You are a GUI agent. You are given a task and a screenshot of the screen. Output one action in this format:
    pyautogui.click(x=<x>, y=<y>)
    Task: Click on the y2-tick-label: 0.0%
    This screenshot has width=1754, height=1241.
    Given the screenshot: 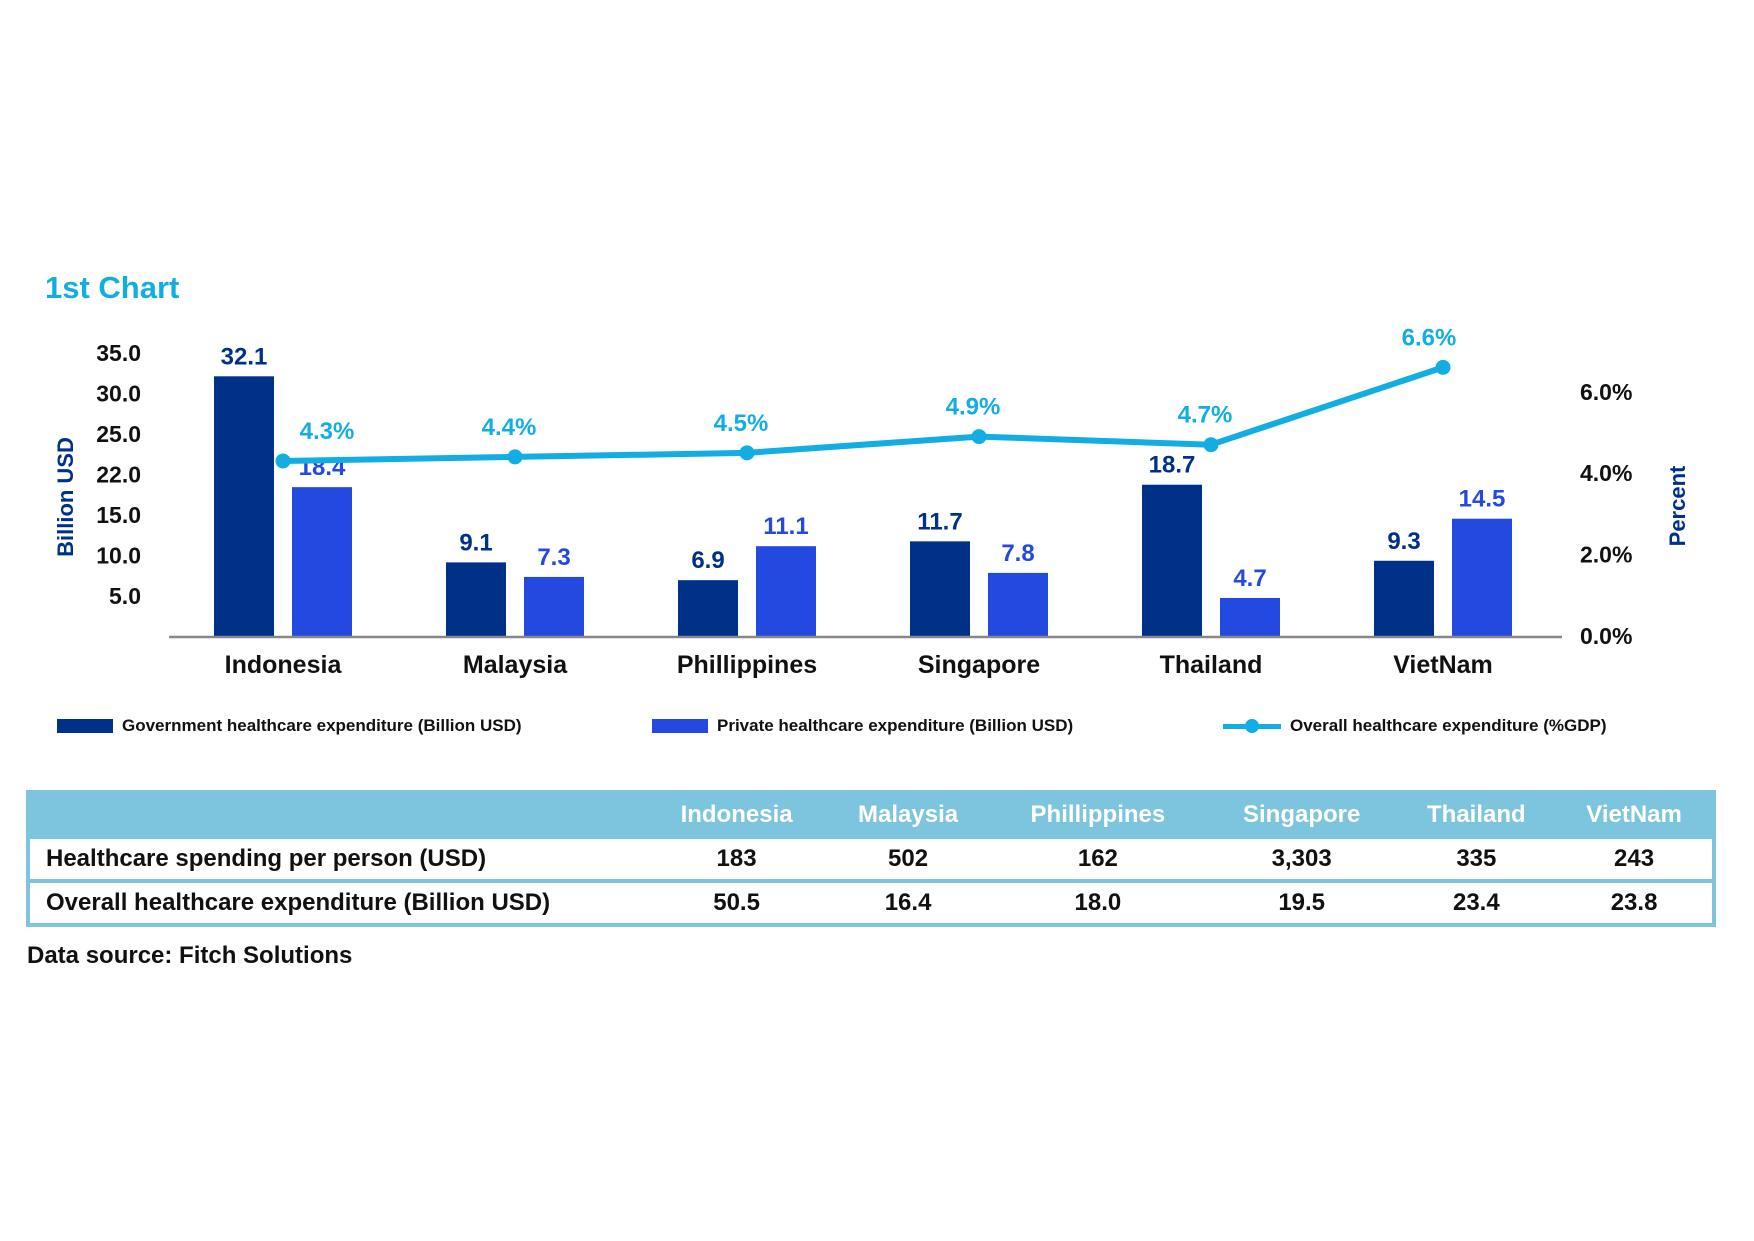 What is the action you would take?
    pyautogui.click(x=1606, y=636)
    